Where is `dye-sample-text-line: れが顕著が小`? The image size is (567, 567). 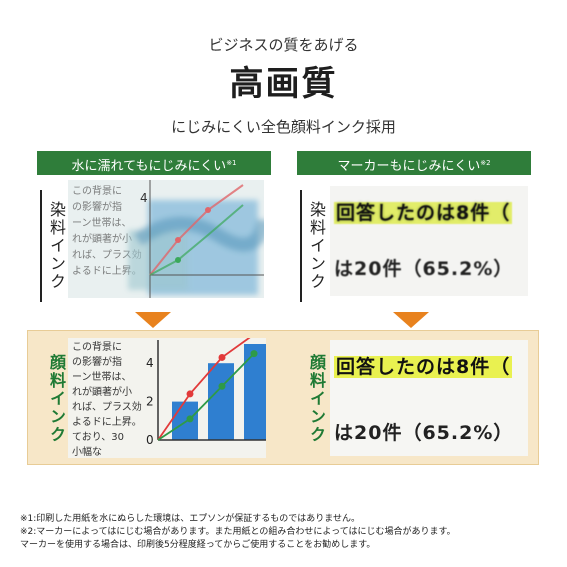 dye-sample-text-line: れが顕著が小 is located at coordinates (102, 238).